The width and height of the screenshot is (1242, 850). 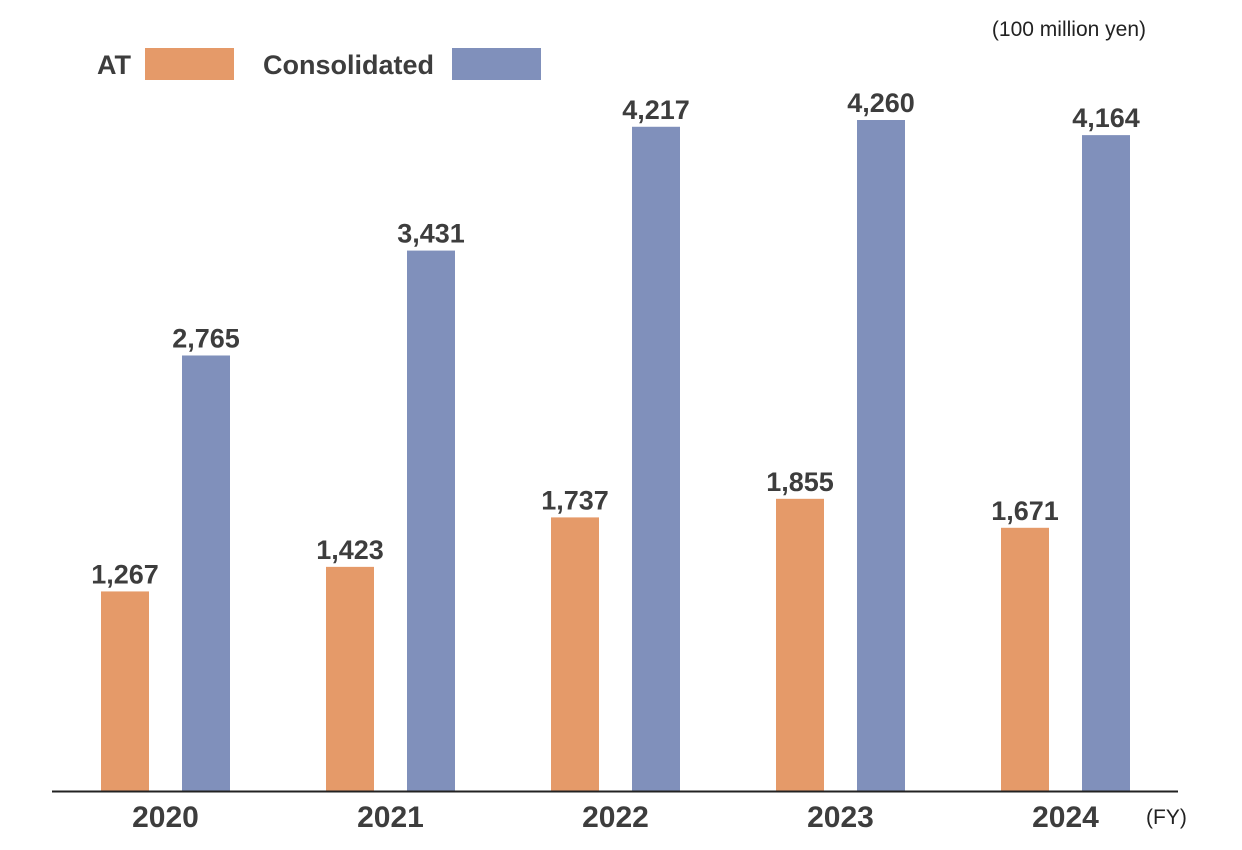 I want to click on legend-label-at: AT, so click(x=114, y=65).